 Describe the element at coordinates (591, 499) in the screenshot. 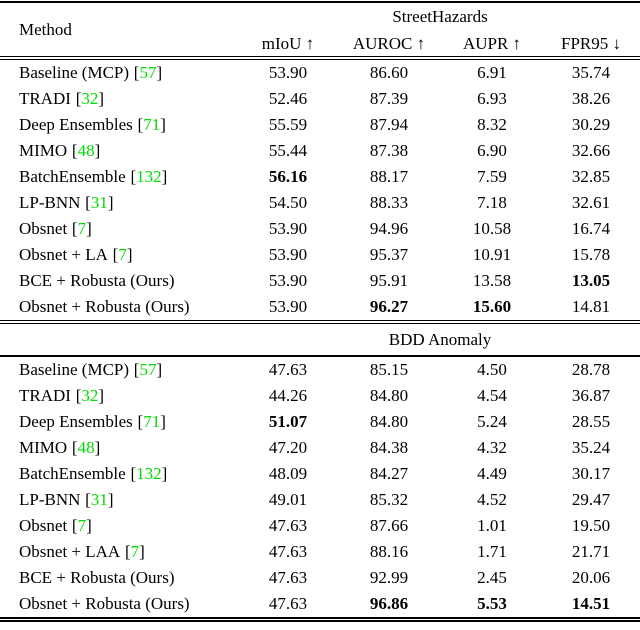

I see `fpr95-cell: 29.47` at that location.